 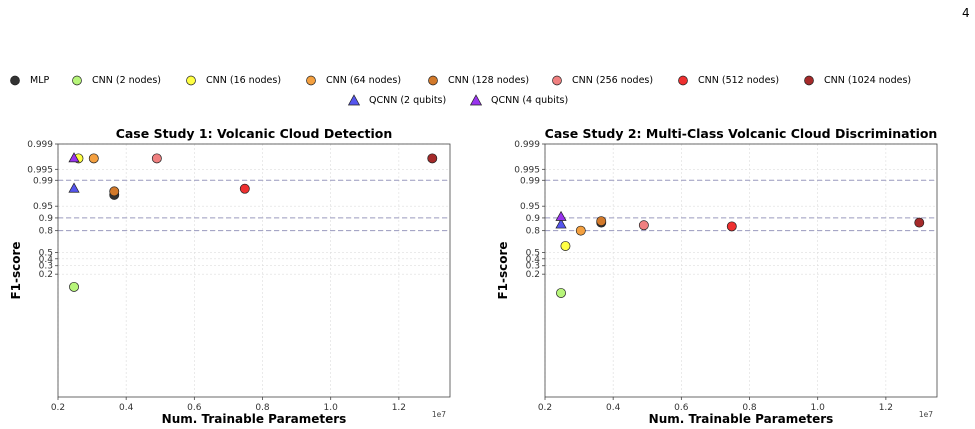 What do you see at coordinates (966, 13) in the screenshot?
I see `page-number: 4` at bounding box center [966, 13].